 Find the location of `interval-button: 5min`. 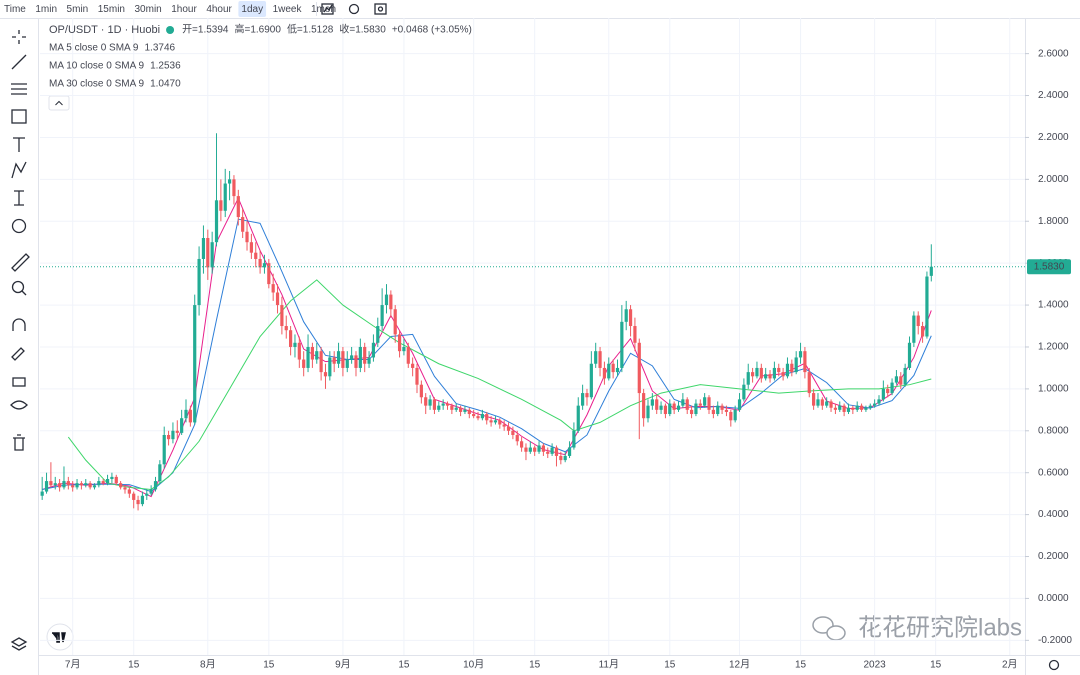

interval-button: 5min is located at coordinates (78, 9).